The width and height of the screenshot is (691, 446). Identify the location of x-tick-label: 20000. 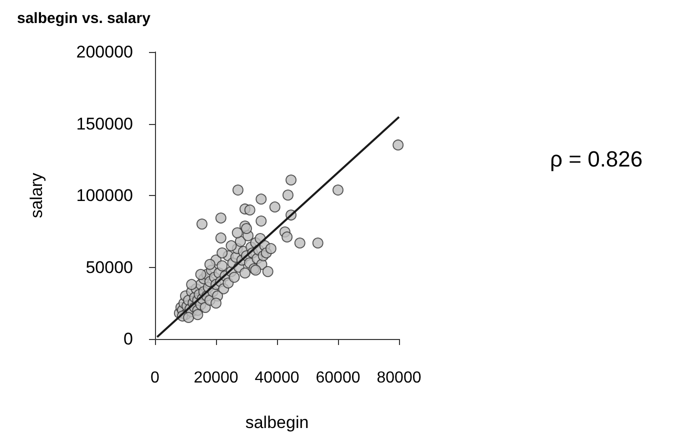
(216, 378).